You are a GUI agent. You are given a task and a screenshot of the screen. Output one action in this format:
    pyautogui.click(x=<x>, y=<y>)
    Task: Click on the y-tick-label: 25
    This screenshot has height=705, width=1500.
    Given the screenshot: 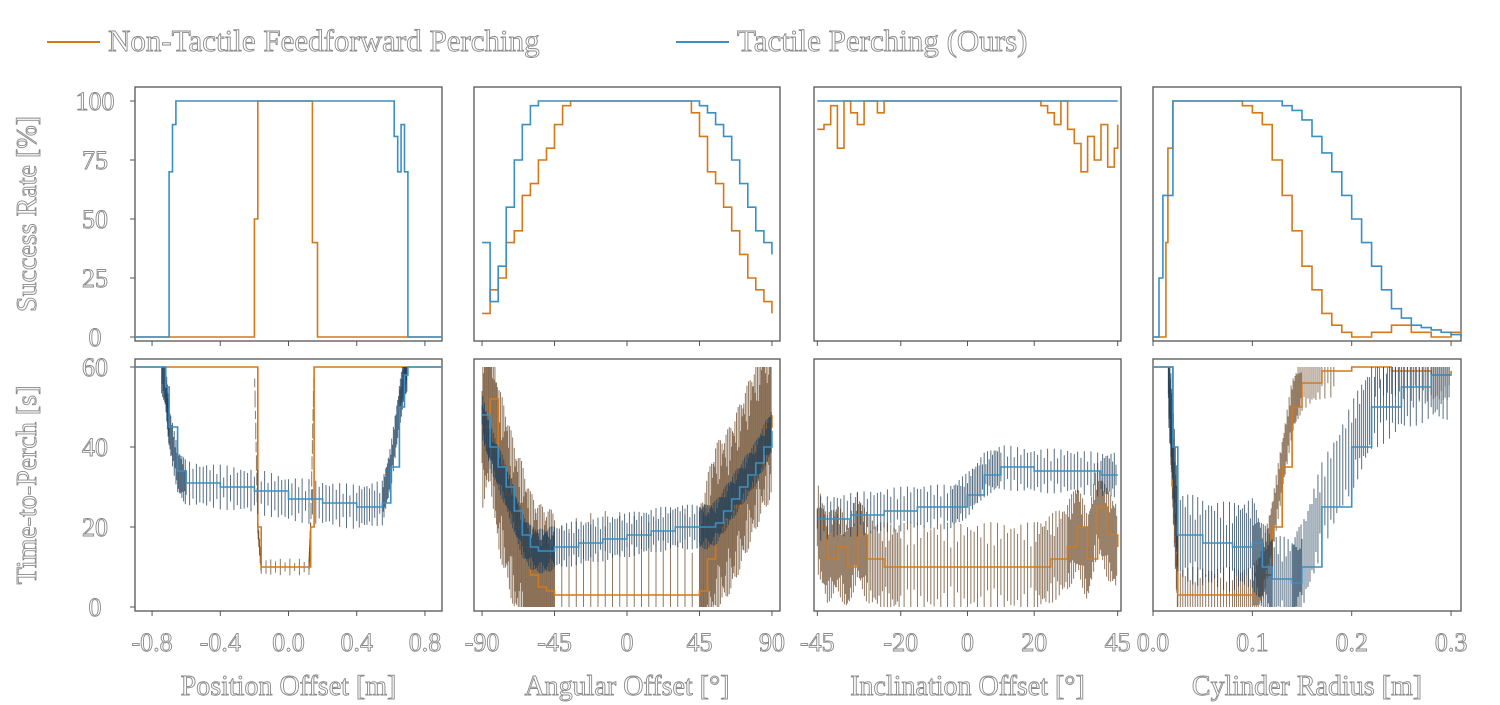 What is the action you would take?
    pyautogui.click(x=95, y=278)
    